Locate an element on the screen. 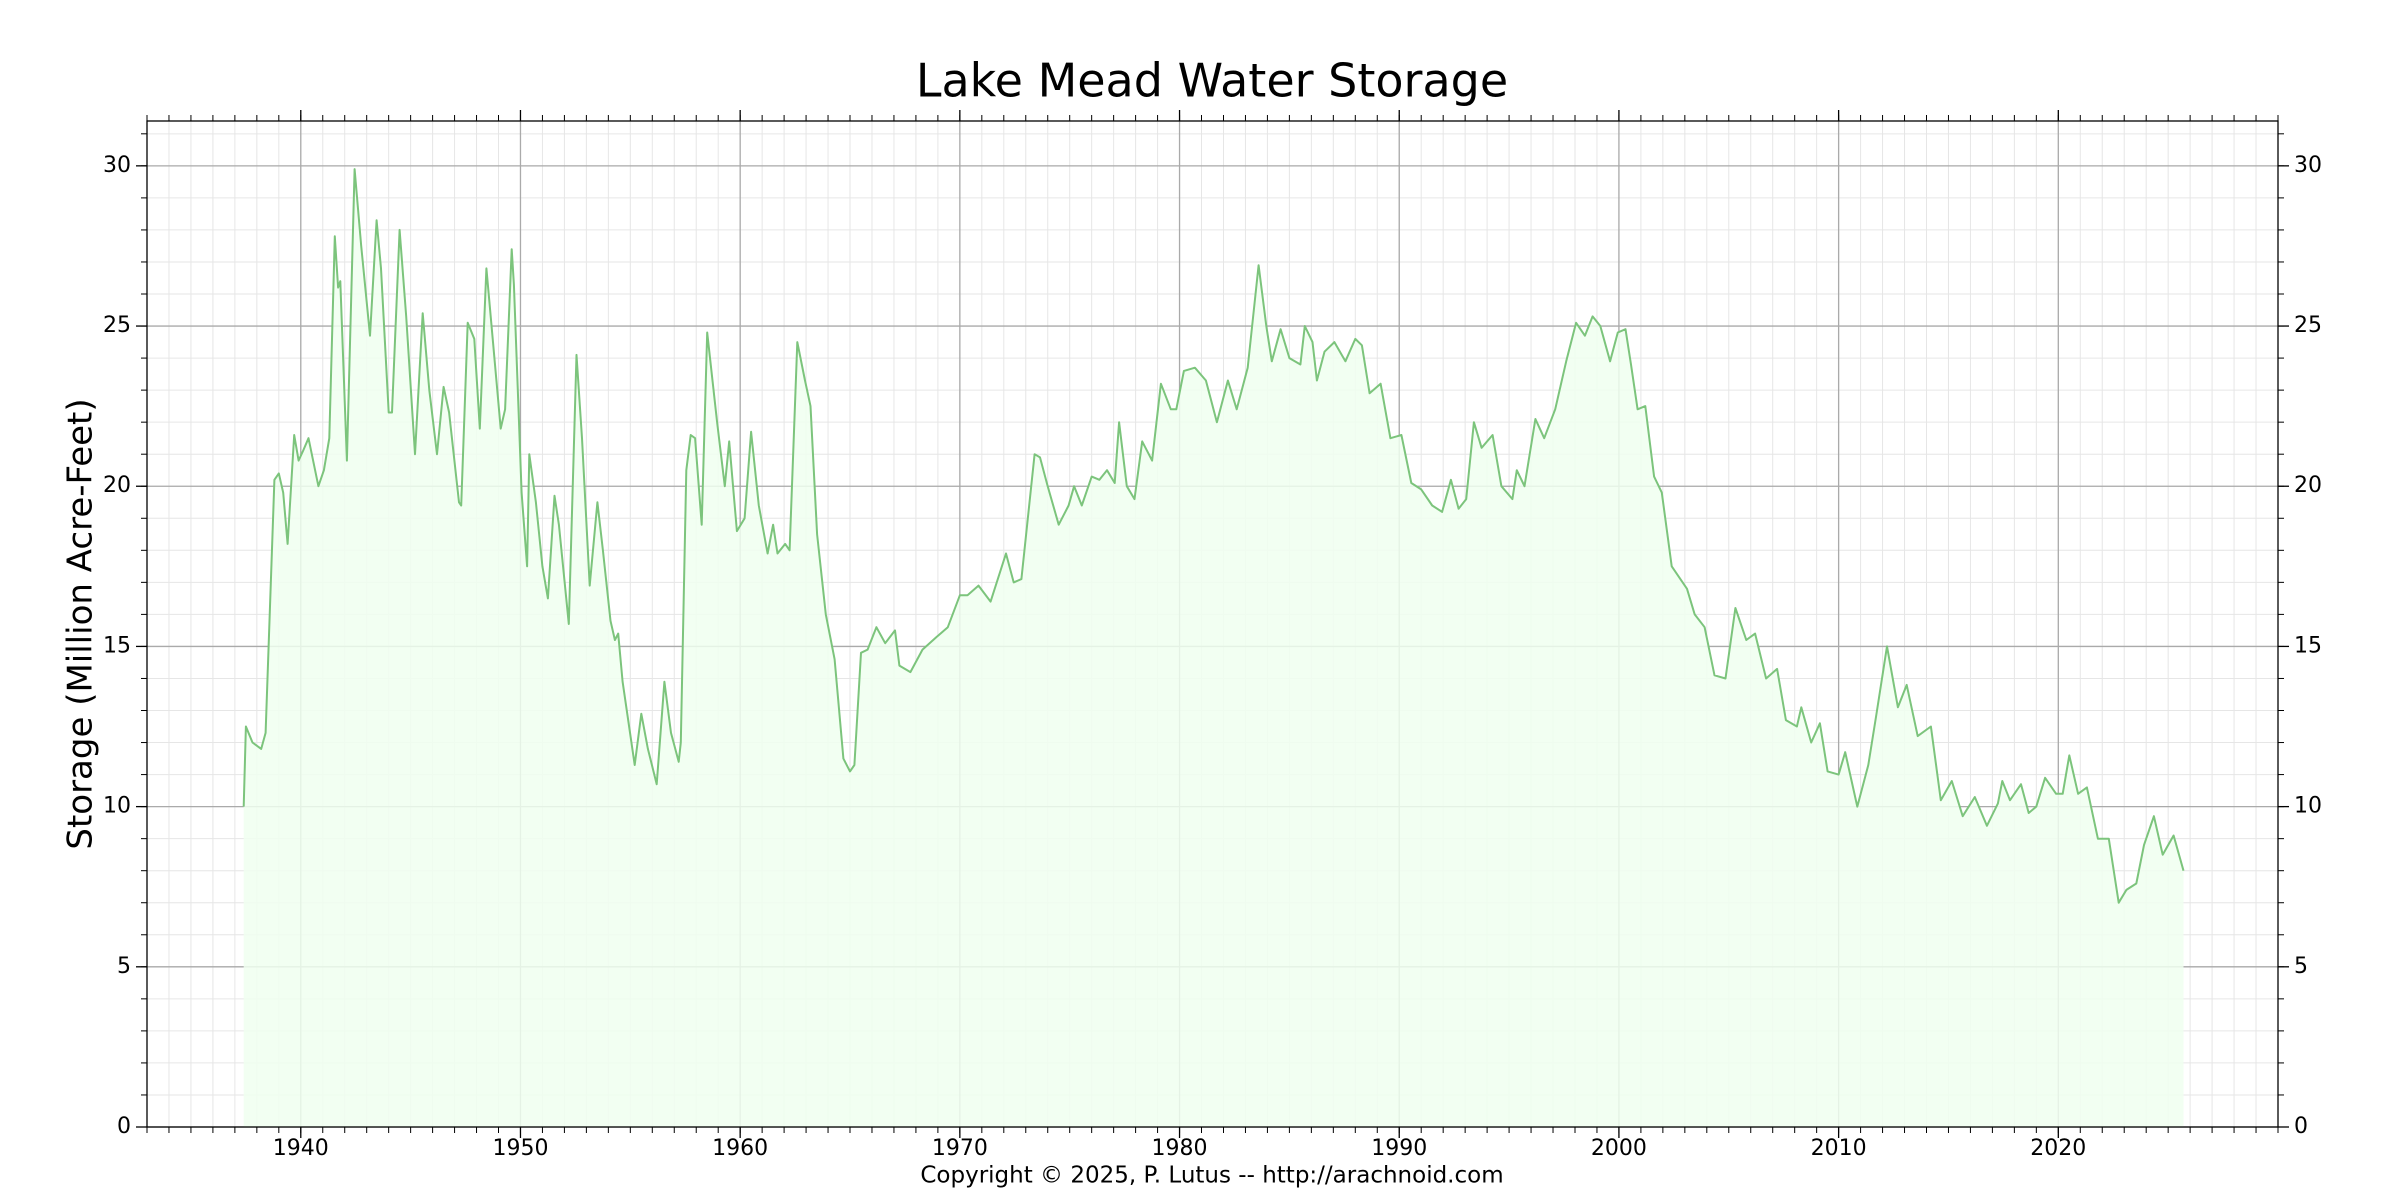 This screenshot has width=2400, height=1200. y-tick-label: 20 is located at coordinates (117, 485).